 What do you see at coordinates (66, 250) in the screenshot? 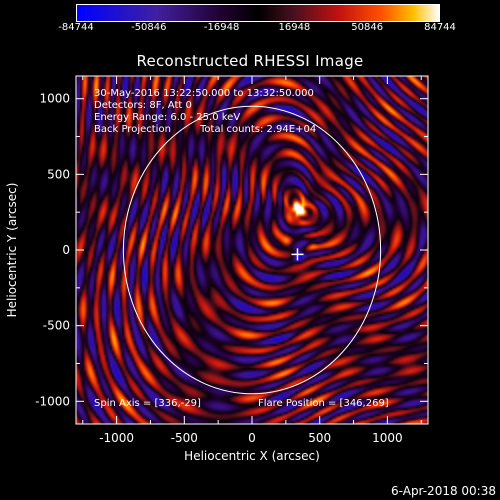
I see `y-tick-label: 0` at bounding box center [66, 250].